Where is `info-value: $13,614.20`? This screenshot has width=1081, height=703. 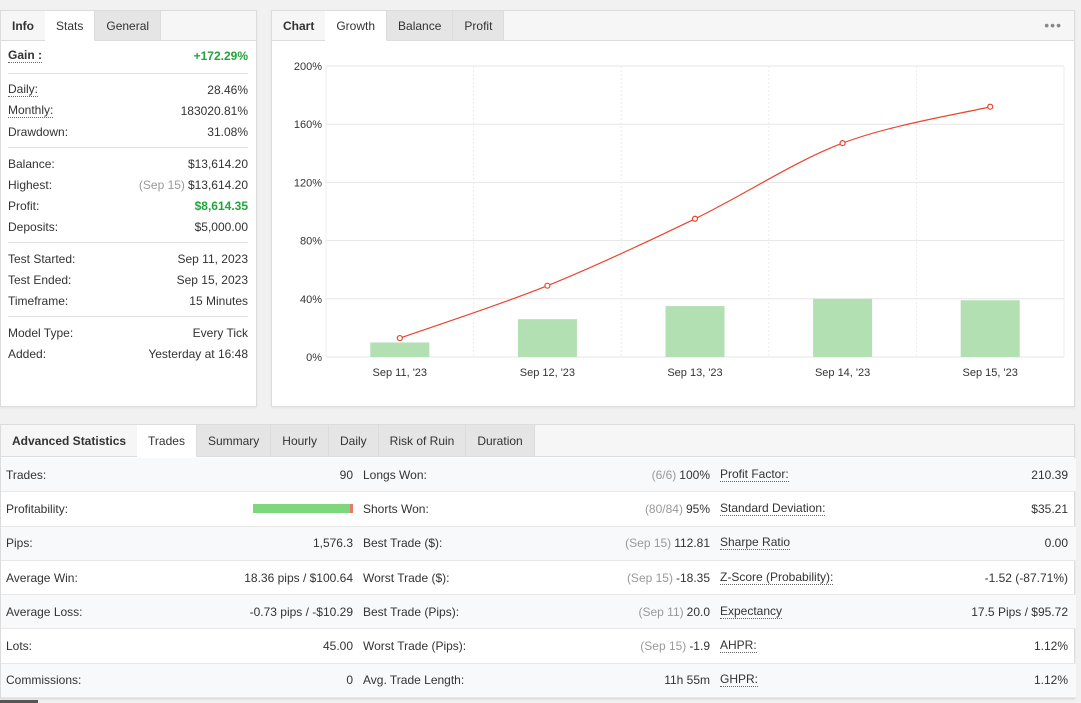 info-value: $13,614.20 is located at coordinates (218, 164).